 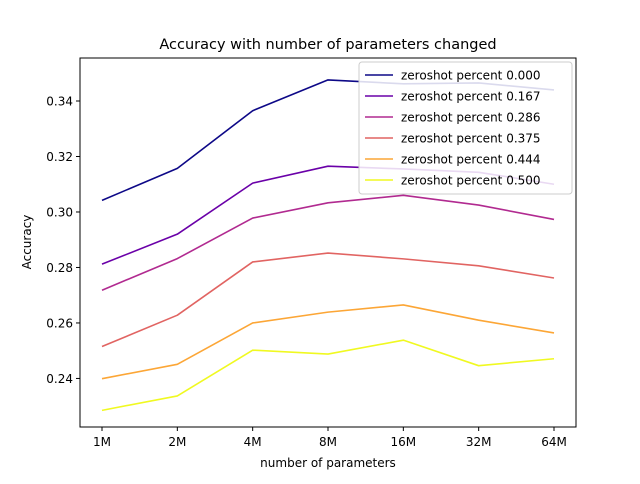 What do you see at coordinates (471, 97) in the screenshot?
I see `legend-label-1: zeroshot percent 0.167` at bounding box center [471, 97].